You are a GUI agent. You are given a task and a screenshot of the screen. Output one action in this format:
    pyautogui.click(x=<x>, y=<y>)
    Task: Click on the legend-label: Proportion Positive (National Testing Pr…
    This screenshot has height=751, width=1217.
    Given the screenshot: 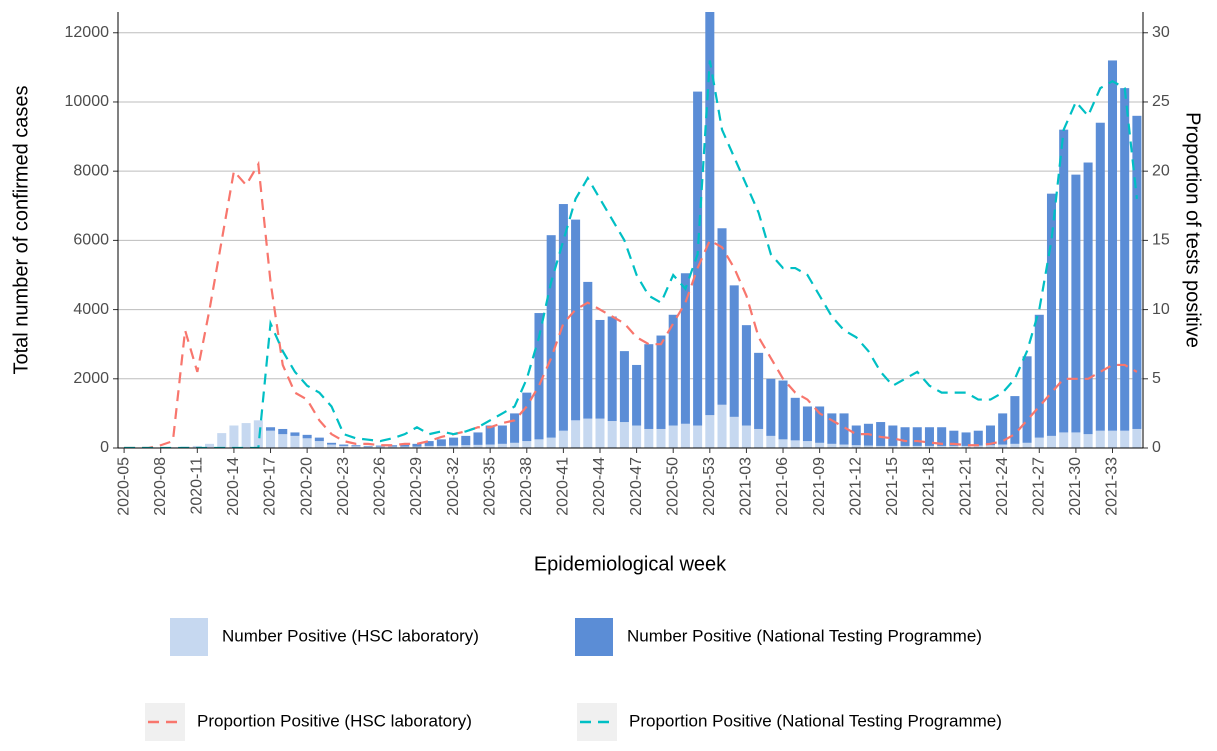 What is the action you would take?
    pyautogui.click(x=815, y=720)
    